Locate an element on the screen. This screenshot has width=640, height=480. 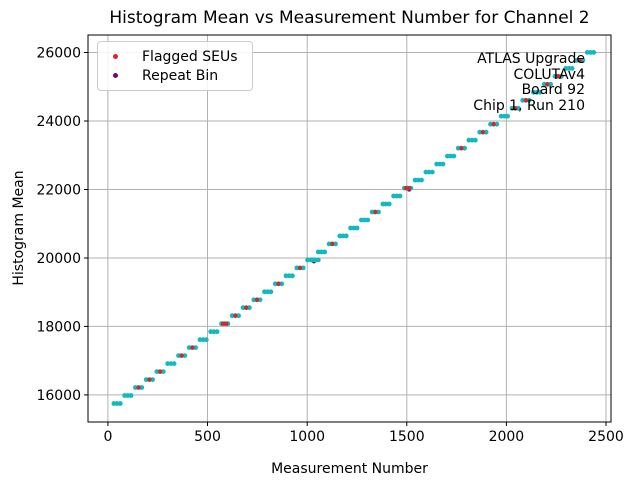
svg-text: 16000 is located at coordinates (58, 396).